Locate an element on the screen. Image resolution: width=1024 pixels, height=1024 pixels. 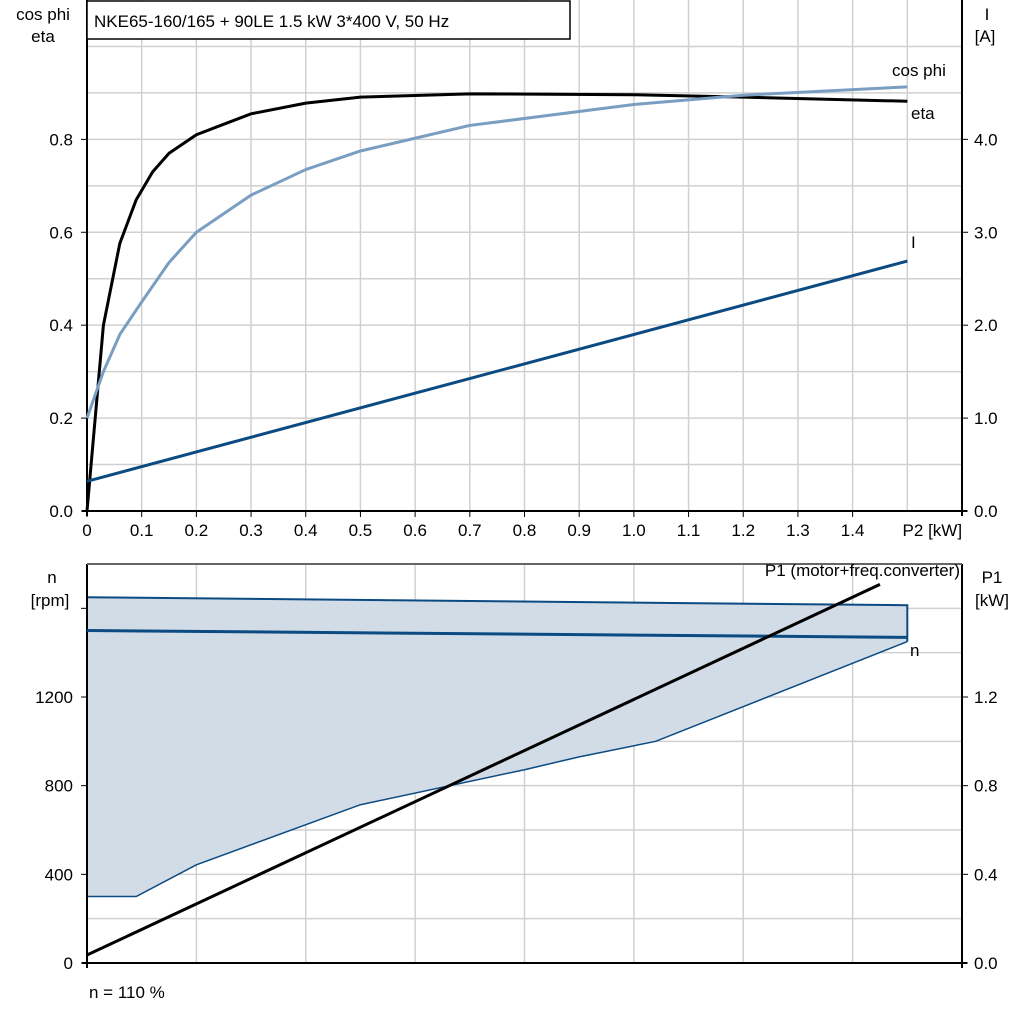
x-tick-label: 0.9 is located at coordinates (579, 530).